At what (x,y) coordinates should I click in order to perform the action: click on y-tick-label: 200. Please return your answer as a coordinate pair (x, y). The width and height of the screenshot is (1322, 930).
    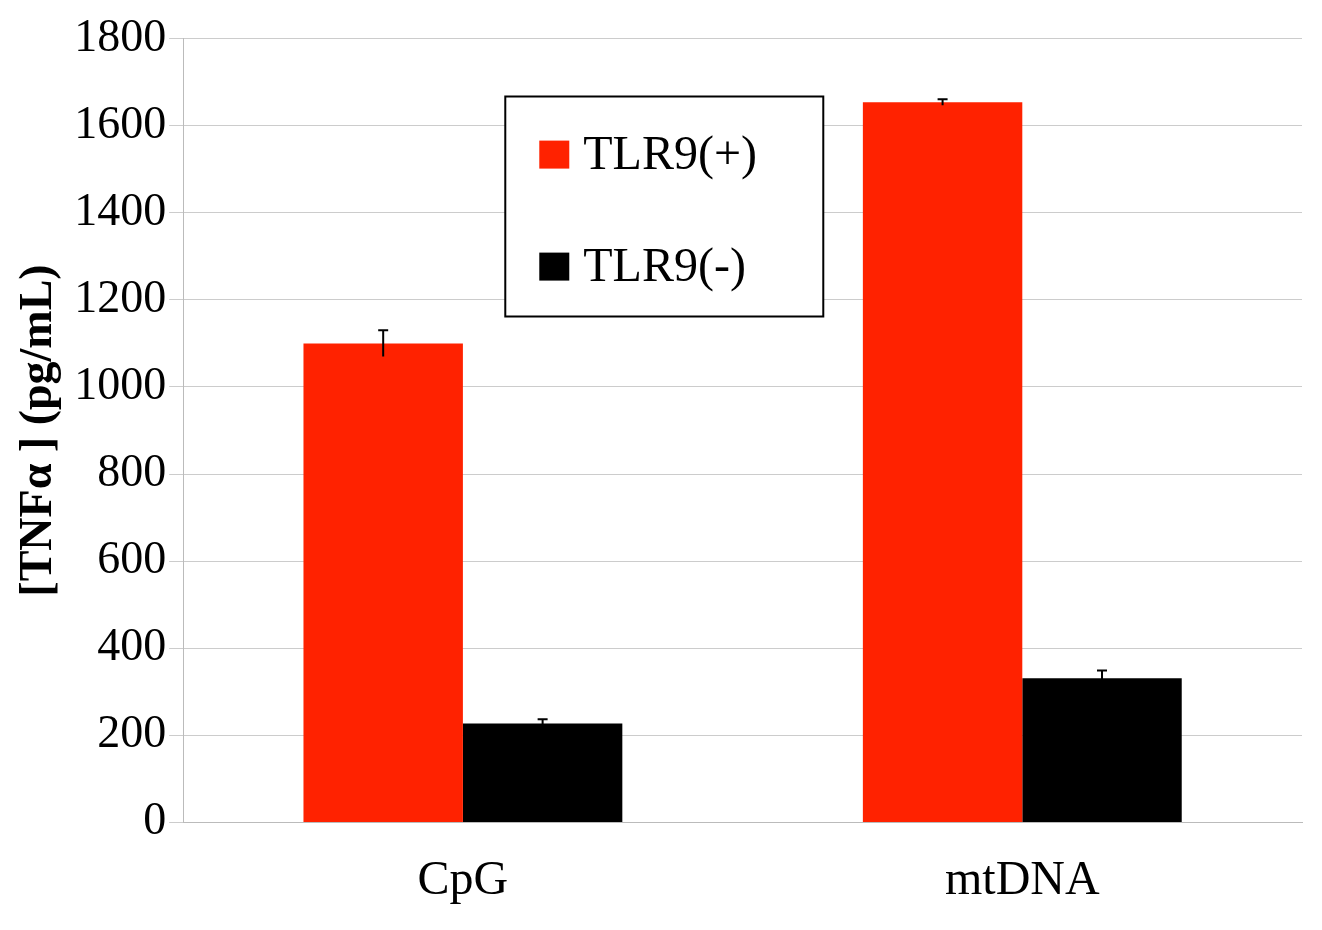
    Looking at the image, I should click on (132, 732).